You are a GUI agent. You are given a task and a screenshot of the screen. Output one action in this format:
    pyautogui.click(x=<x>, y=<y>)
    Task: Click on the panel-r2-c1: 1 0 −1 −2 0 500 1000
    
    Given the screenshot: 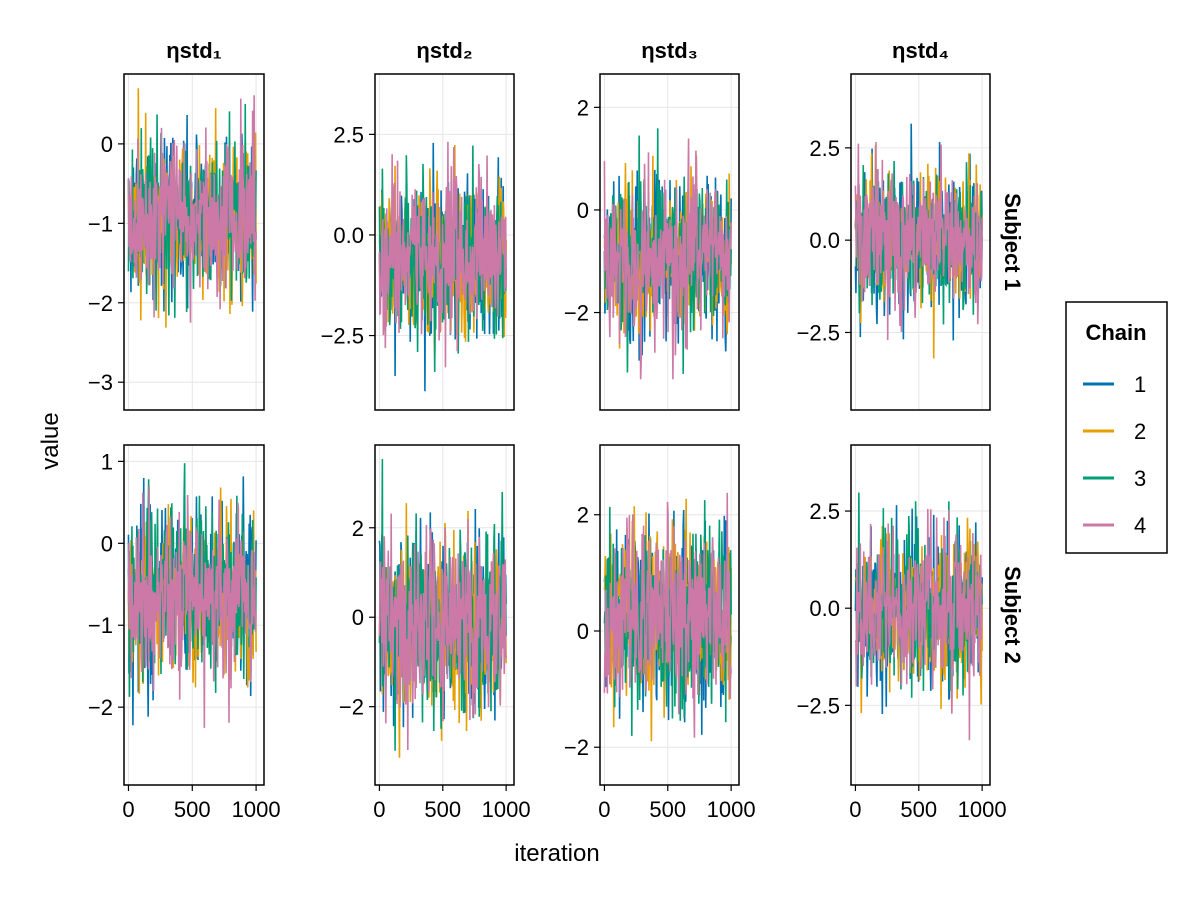 What is the action you would take?
    pyautogui.click(x=184, y=633)
    